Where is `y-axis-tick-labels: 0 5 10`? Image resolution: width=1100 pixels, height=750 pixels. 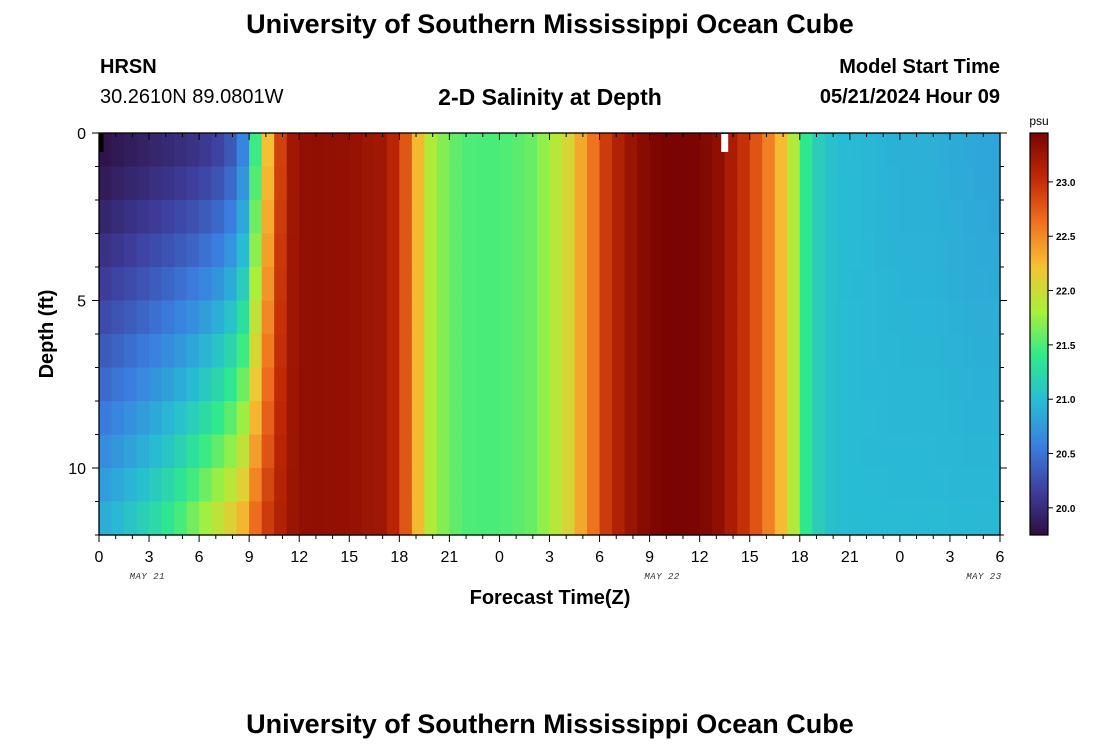
y-axis-tick-labels: 0 5 10 is located at coordinates (77, 302).